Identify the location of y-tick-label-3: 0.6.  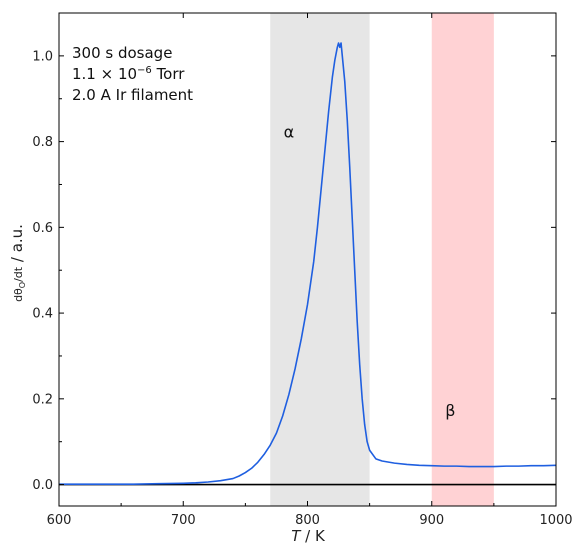
(42, 228).